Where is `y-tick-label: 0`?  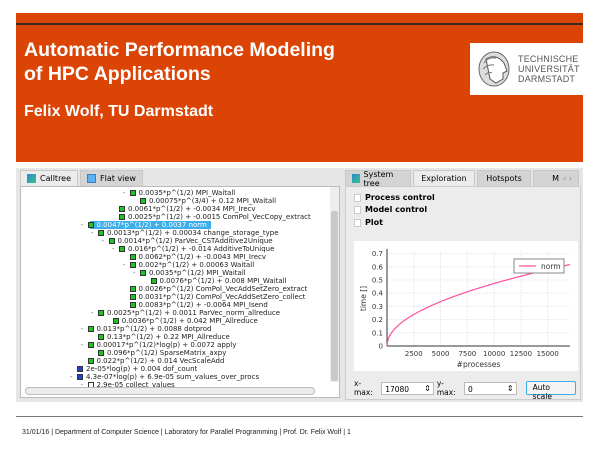
y-tick-label: 0 is located at coordinates (381, 347).